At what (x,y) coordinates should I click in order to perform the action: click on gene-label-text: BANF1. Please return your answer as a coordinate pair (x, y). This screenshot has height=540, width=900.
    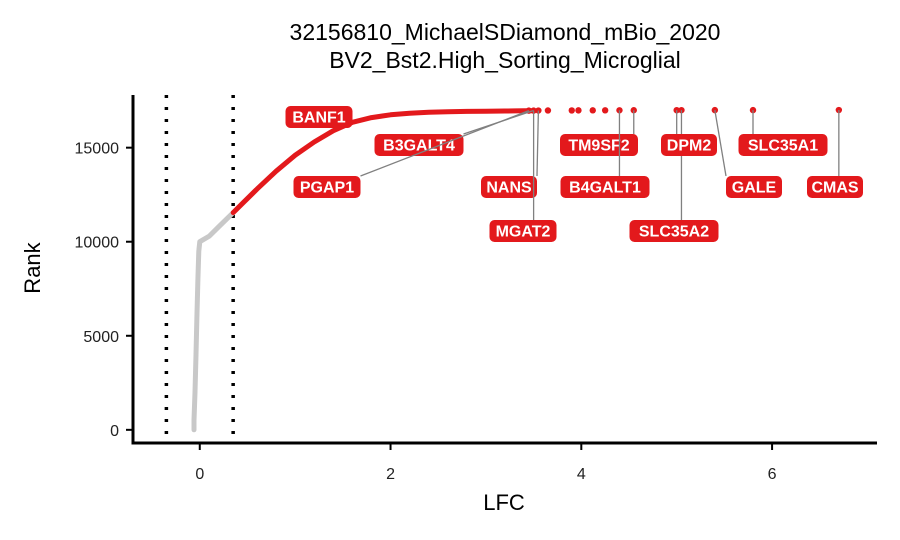
    Looking at the image, I should click on (318, 118).